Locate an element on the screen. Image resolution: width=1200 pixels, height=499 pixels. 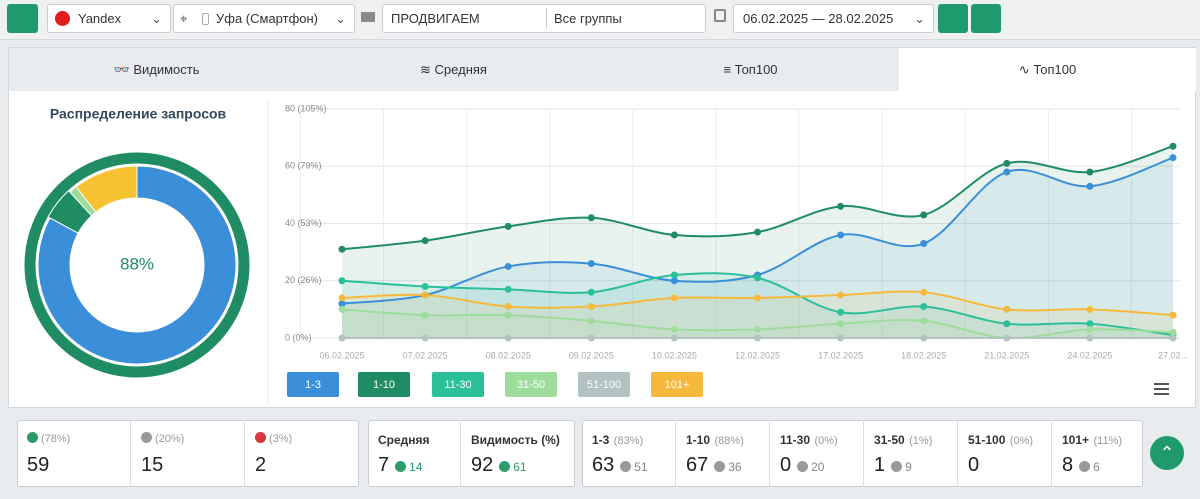
stat-label: 11-30 is located at coordinates (795, 440).